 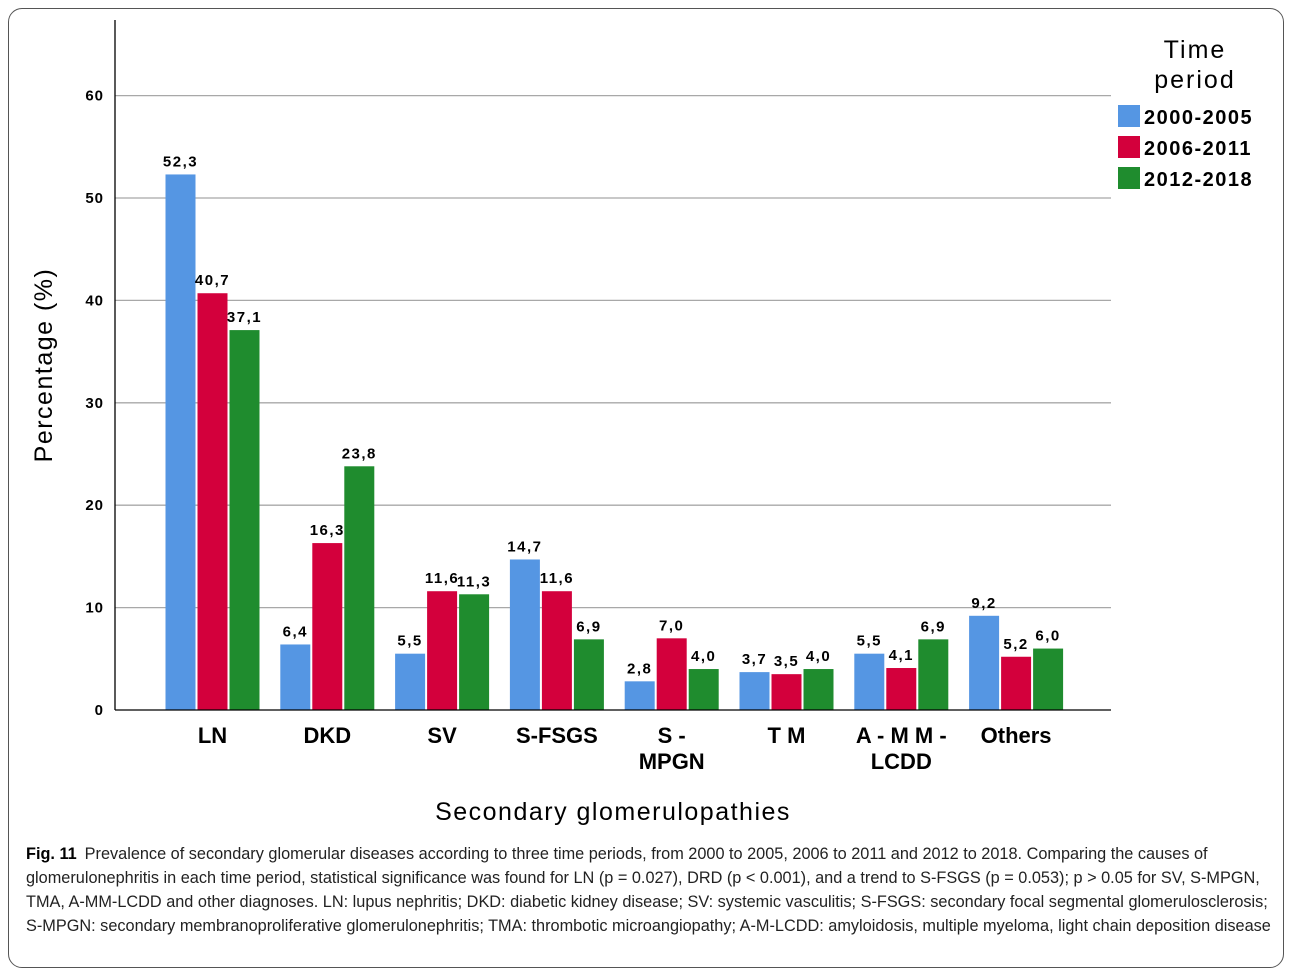 I want to click on x-tick-label: LN, so click(x=212, y=735).